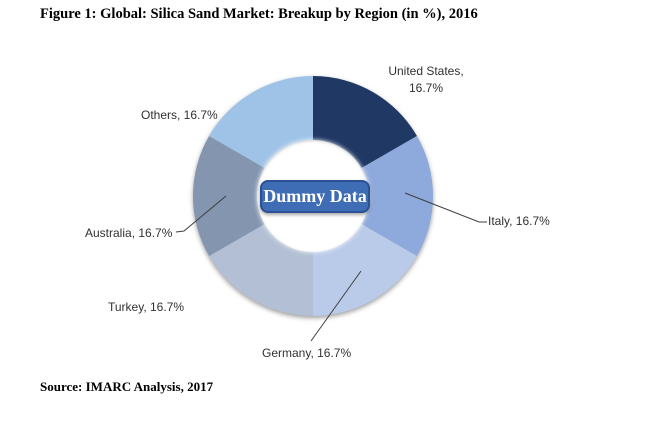  What do you see at coordinates (426, 79) in the screenshot?
I see `slice-label-united-states: United States, 16.7%` at bounding box center [426, 79].